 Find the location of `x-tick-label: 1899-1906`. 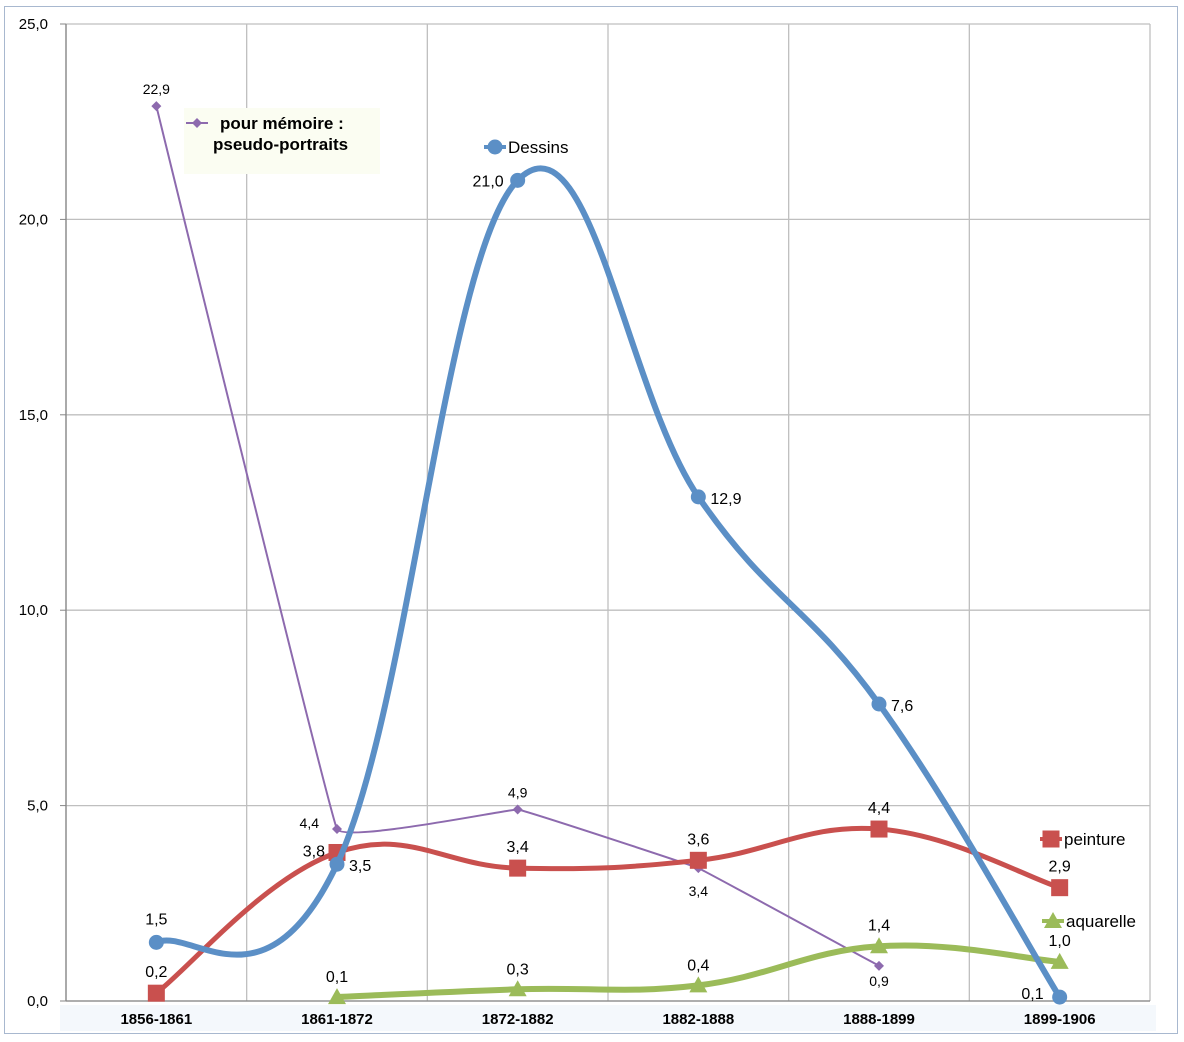

x-tick-label: 1899-1906 is located at coordinates (1060, 1019).